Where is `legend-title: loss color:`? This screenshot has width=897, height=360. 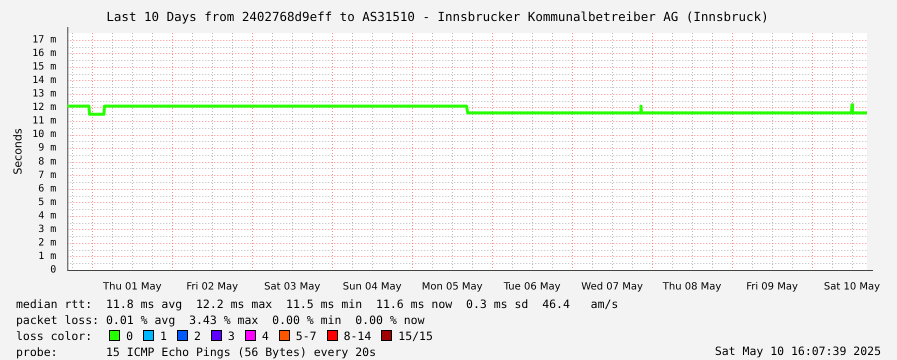 legend-title: loss color: is located at coordinates (54, 336).